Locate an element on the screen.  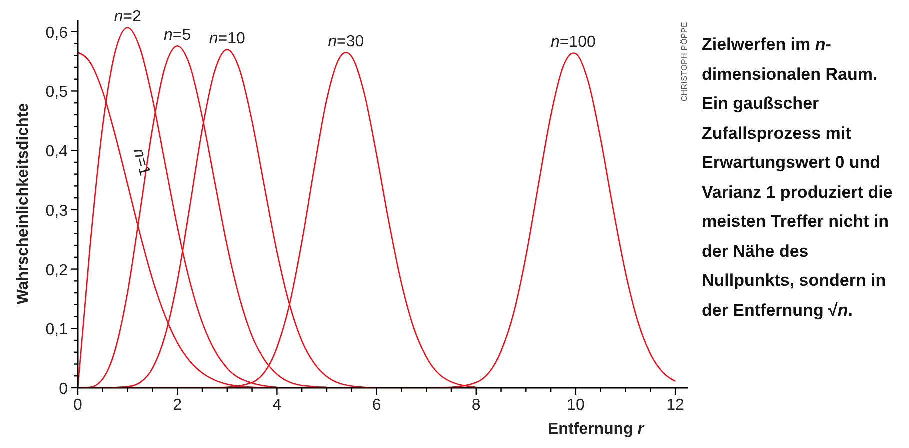
x-tick-label: 4 is located at coordinates (277, 405).